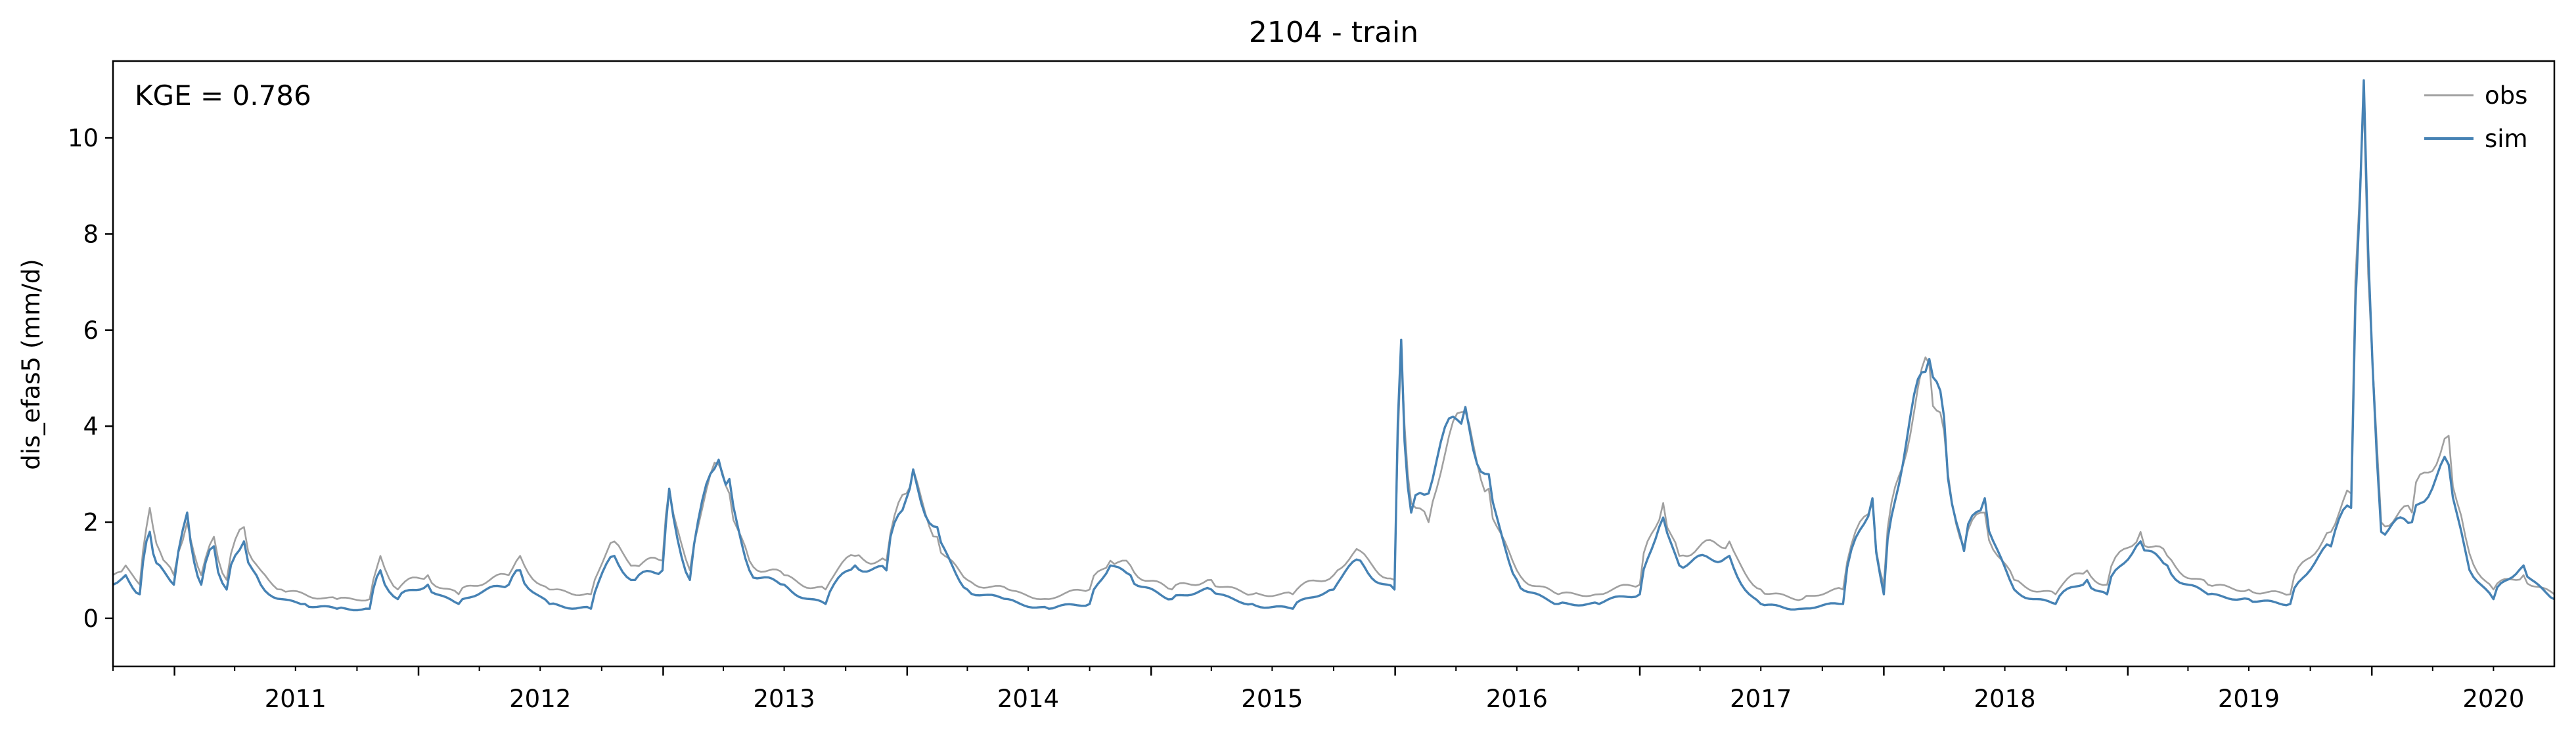  What do you see at coordinates (91, 234) in the screenshot?
I see `y-tick-label: 8` at bounding box center [91, 234].